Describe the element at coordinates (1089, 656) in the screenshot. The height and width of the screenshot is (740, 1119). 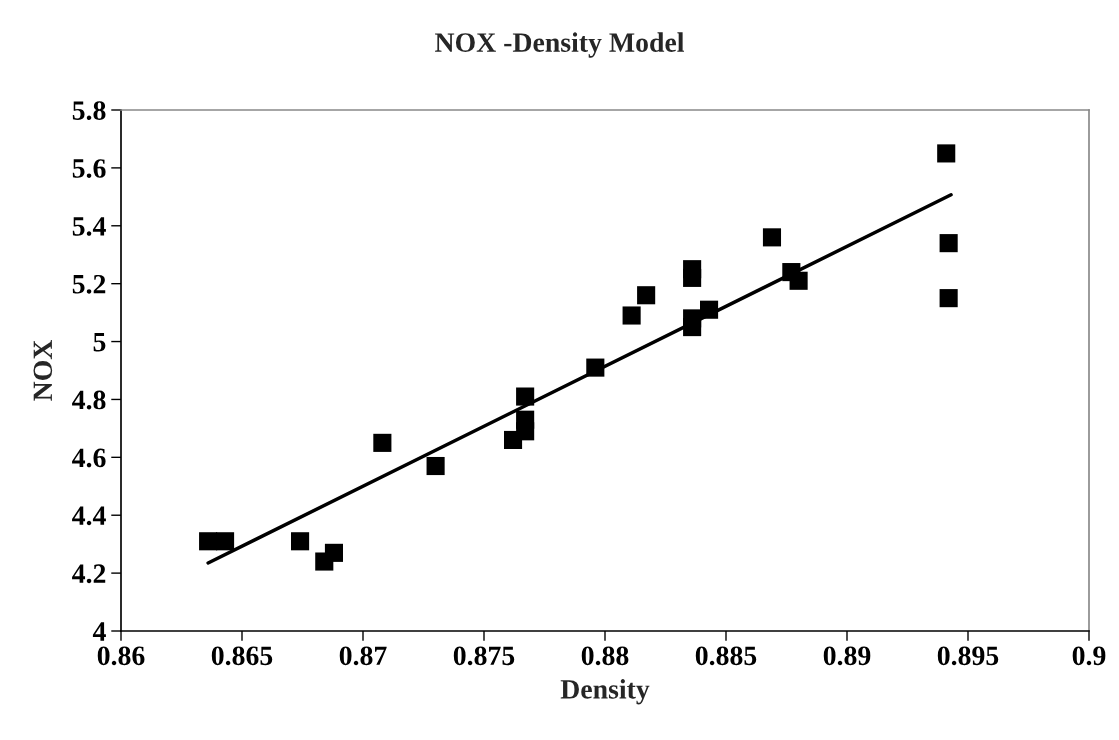
I see `x-tick-label: 0.9` at that location.